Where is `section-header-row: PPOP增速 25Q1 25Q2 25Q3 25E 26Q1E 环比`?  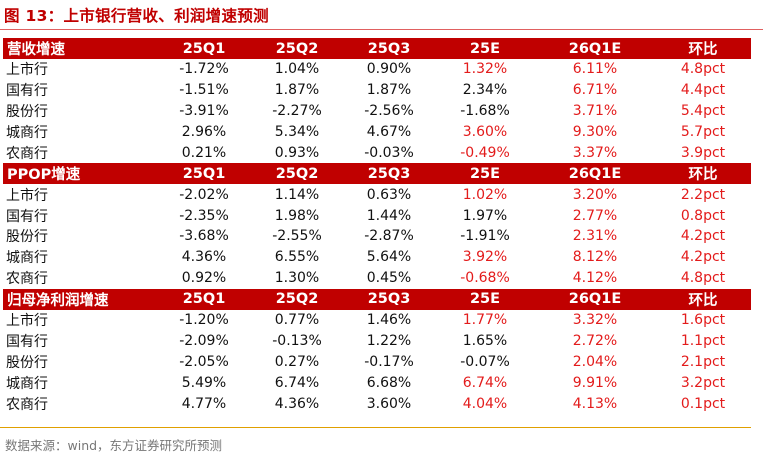 section-header-row: PPOP增速 25Q1 25Q2 25Q3 25E 26Q1E 环比 is located at coordinates (377, 174).